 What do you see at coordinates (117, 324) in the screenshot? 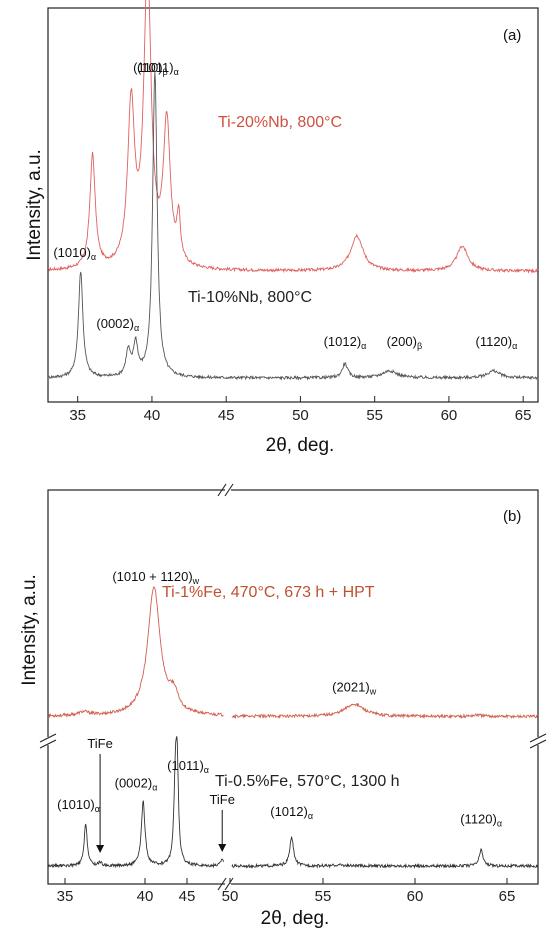
I see `panel-a-peak-label-3: (0002)α` at bounding box center [117, 324].